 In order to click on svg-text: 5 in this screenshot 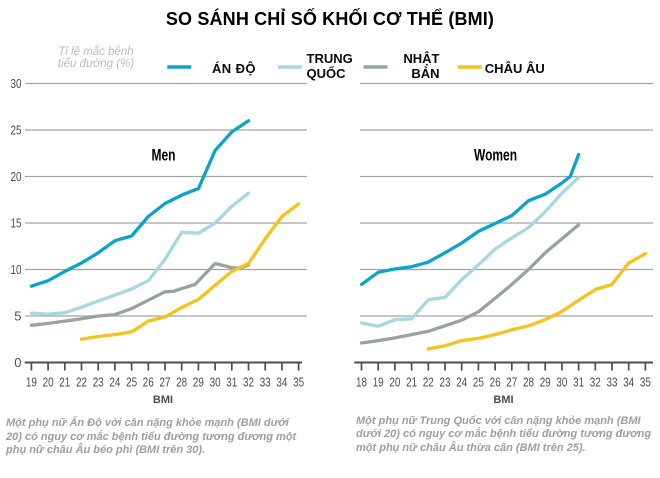, I will do `click(17, 316)`.